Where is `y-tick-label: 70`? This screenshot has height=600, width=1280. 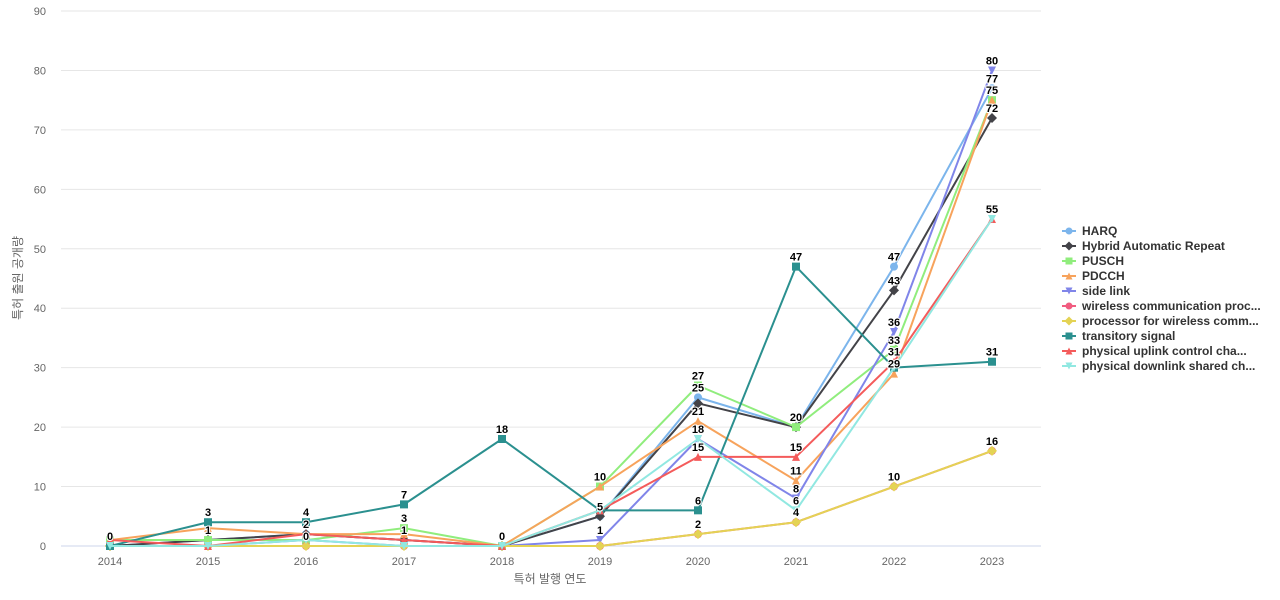
y-tick-label: 70 is located at coordinates (40, 131).